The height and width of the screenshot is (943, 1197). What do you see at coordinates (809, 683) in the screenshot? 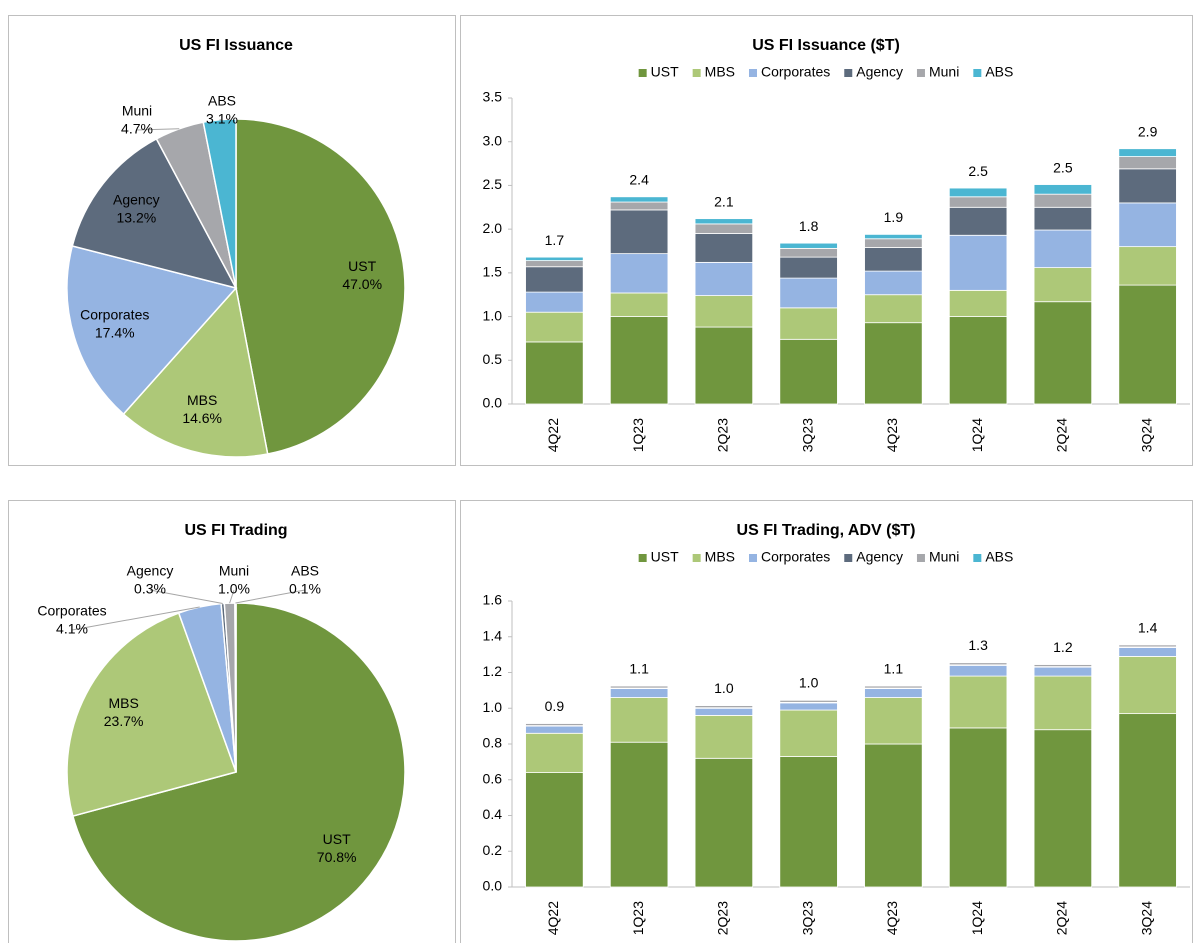
I see `total-label: 1.0` at bounding box center [809, 683].